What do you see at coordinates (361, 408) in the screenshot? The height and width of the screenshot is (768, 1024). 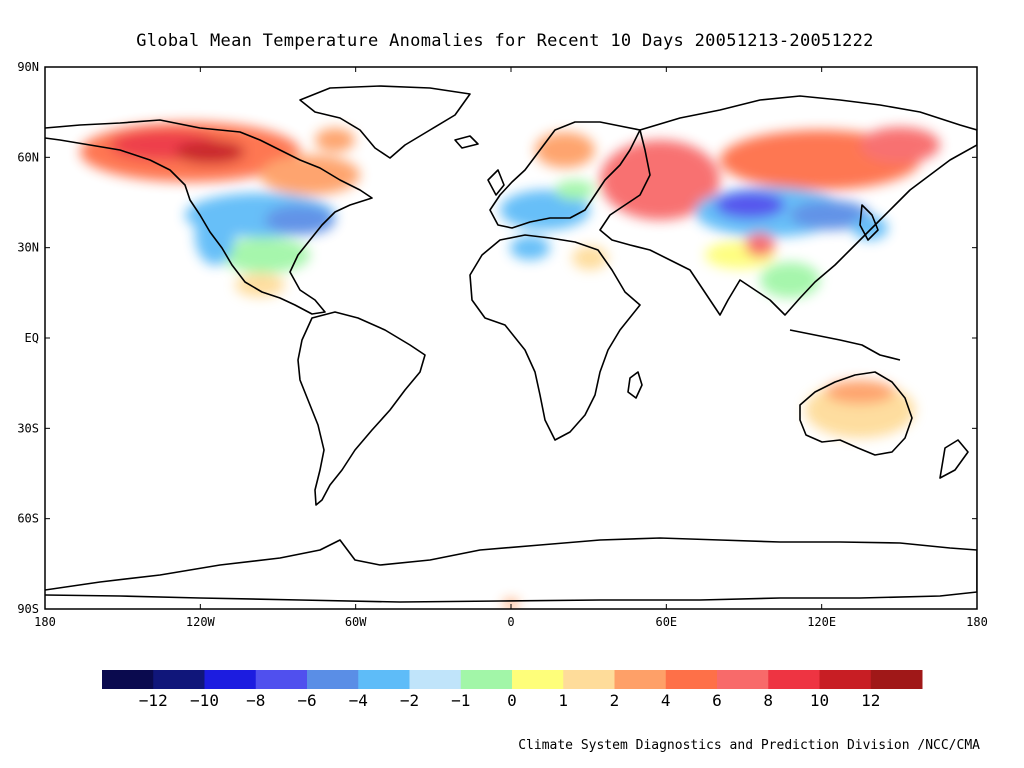 I see `coast-south-america` at bounding box center [361, 408].